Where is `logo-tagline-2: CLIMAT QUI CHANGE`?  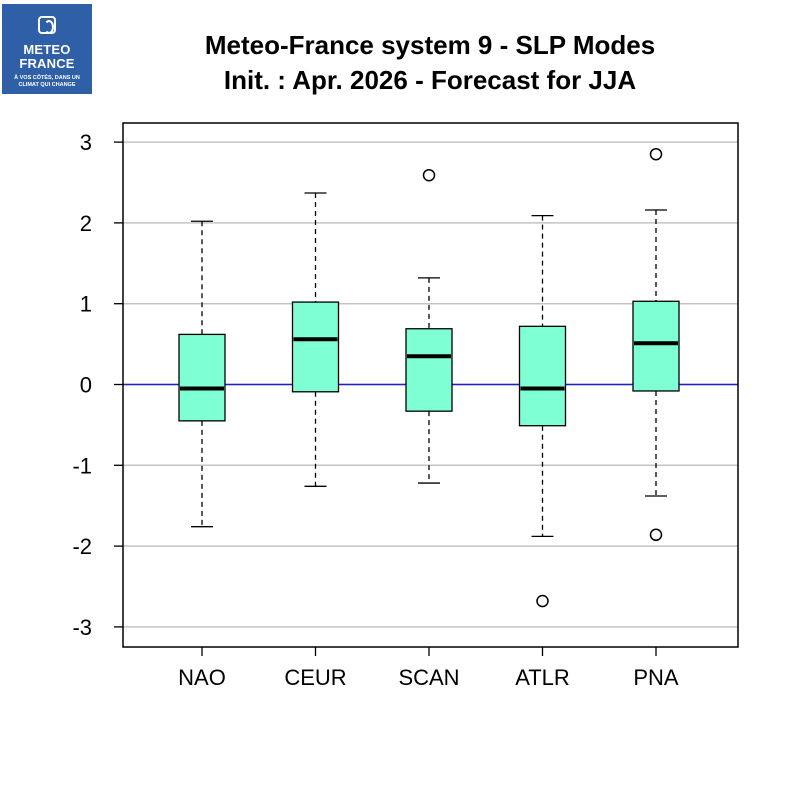 logo-tagline-2: CLIMAT QUI CHANGE is located at coordinates (47, 85).